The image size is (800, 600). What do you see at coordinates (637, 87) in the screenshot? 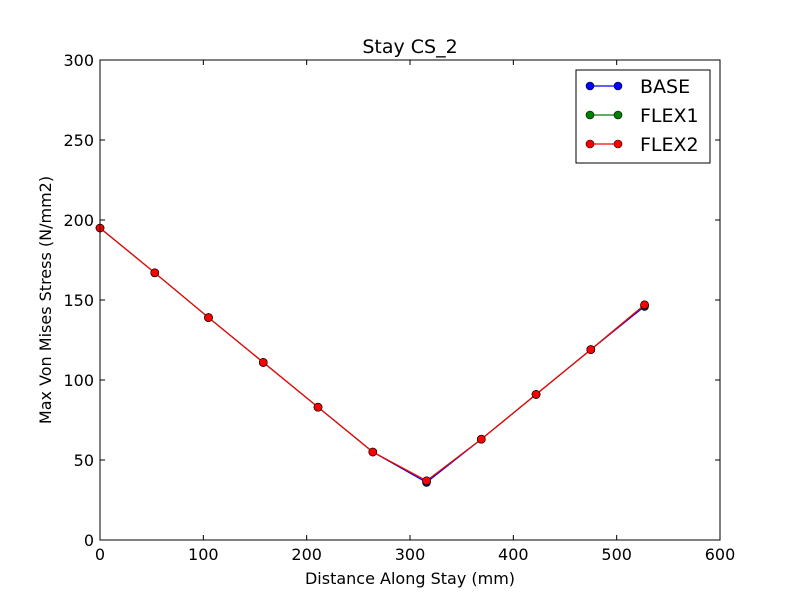
I see `legend-item: BASE` at bounding box center [637, 87].